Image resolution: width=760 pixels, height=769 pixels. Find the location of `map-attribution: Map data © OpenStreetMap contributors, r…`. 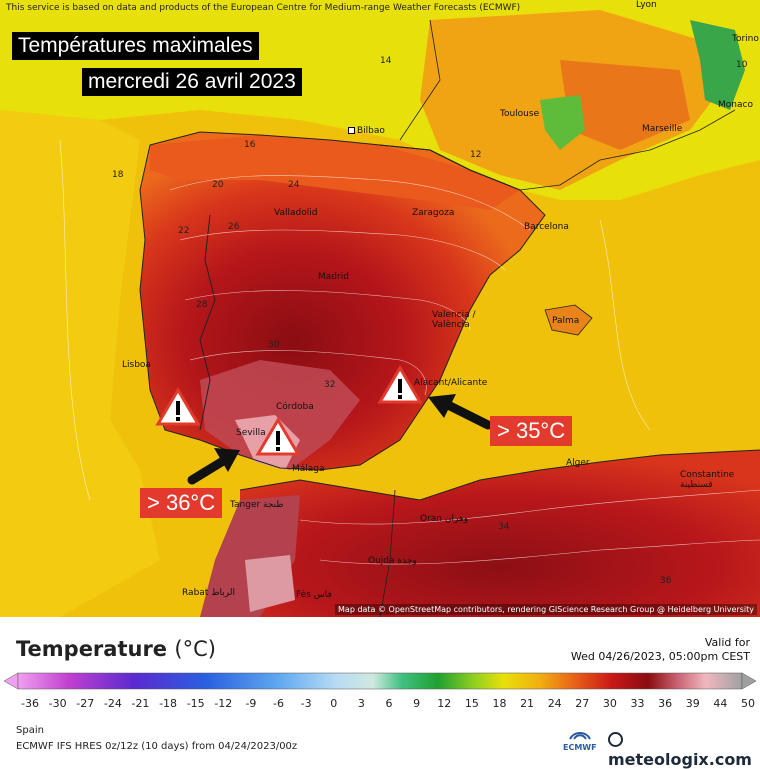

map-attribution: Map data © OpenStreetMap contributors, r… is located at coordinates (546, 609).